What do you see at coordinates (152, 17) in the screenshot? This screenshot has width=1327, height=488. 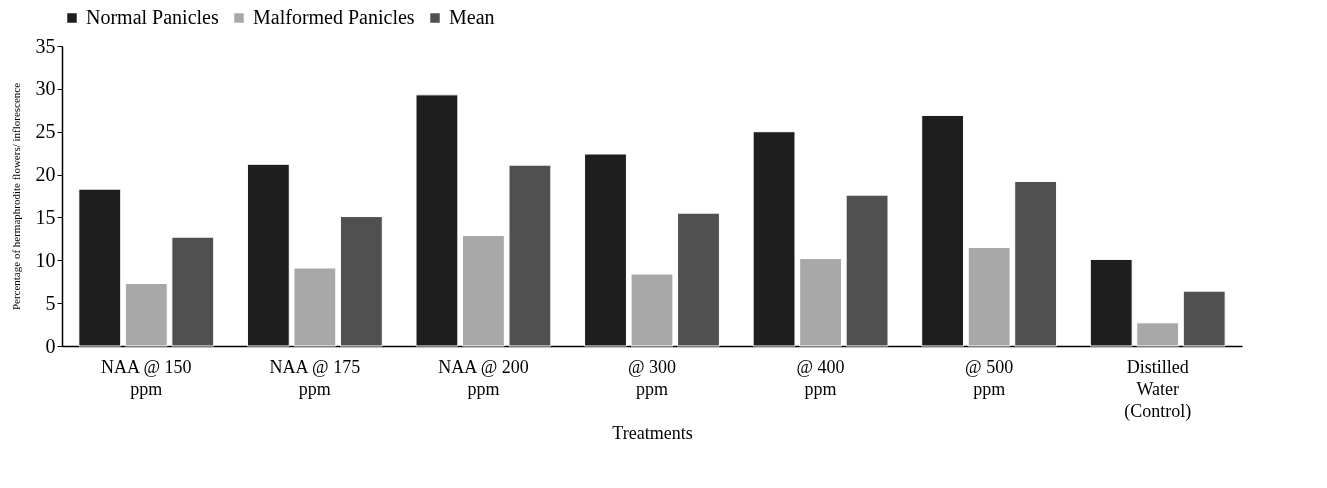 I see `legend-label: Normal Panicles` at bounding box center [152, 17].